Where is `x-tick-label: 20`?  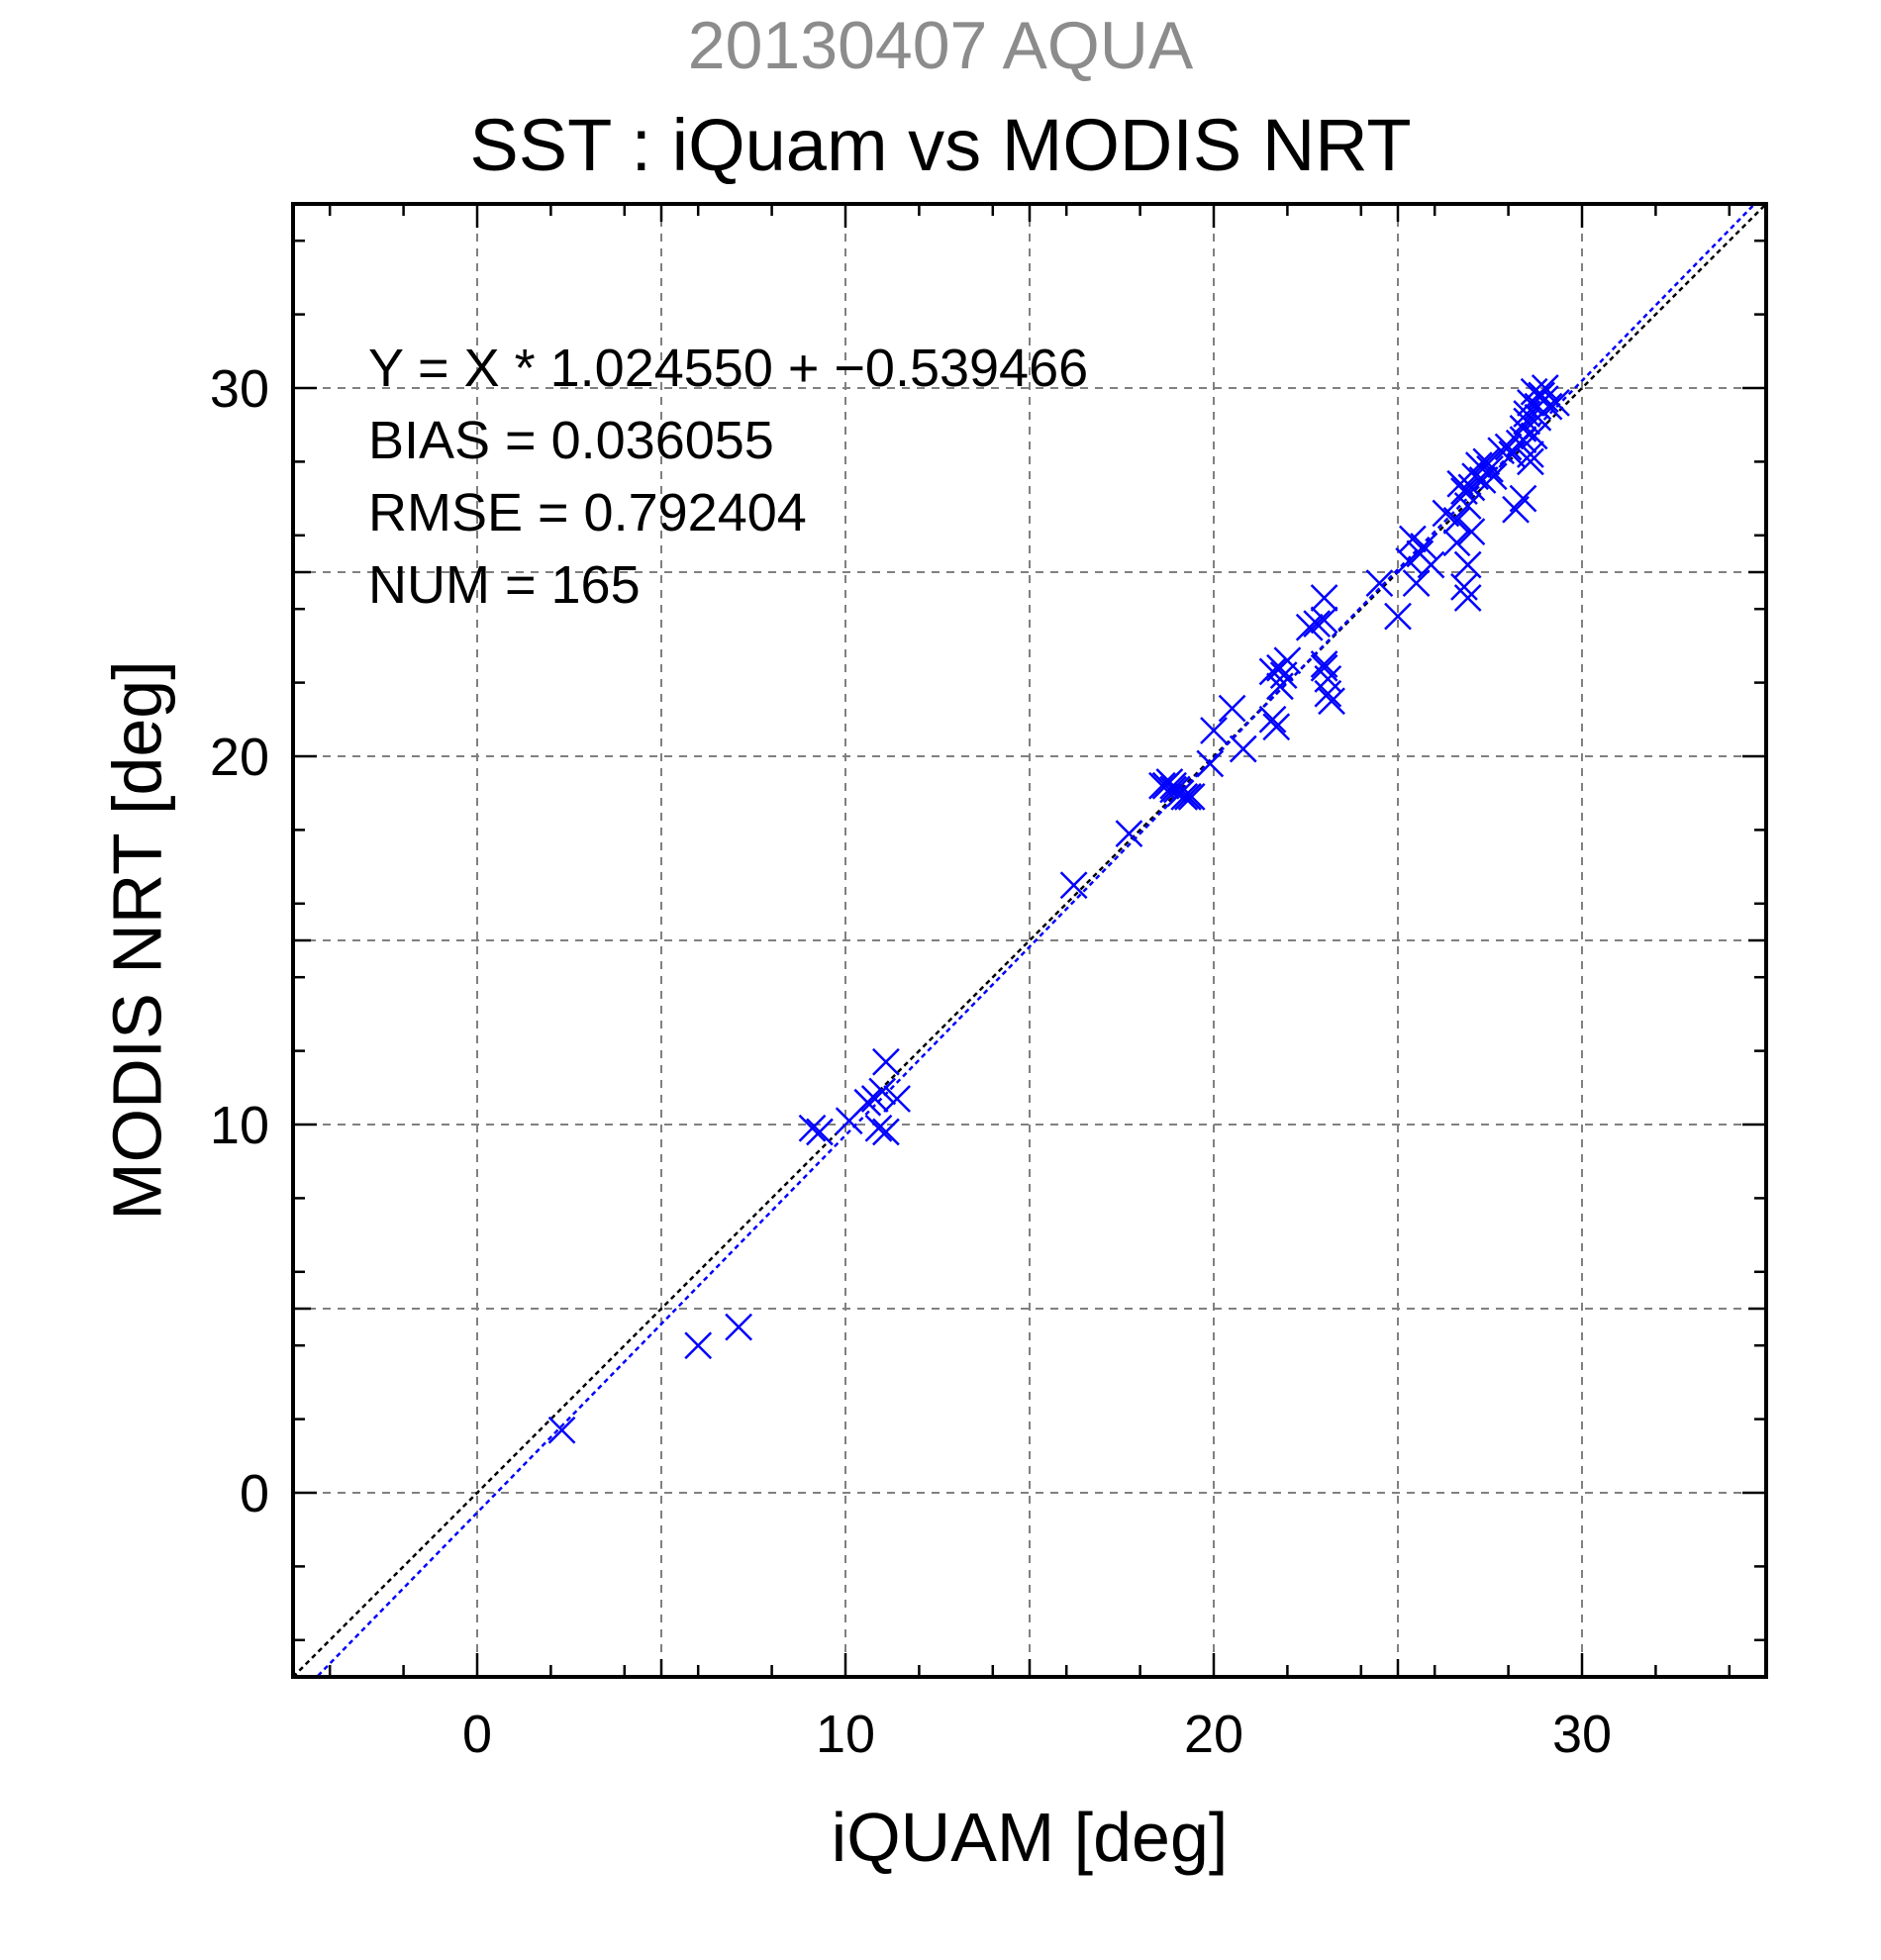
x-tick-label: 20 is located at coordinates (1213, 1734).